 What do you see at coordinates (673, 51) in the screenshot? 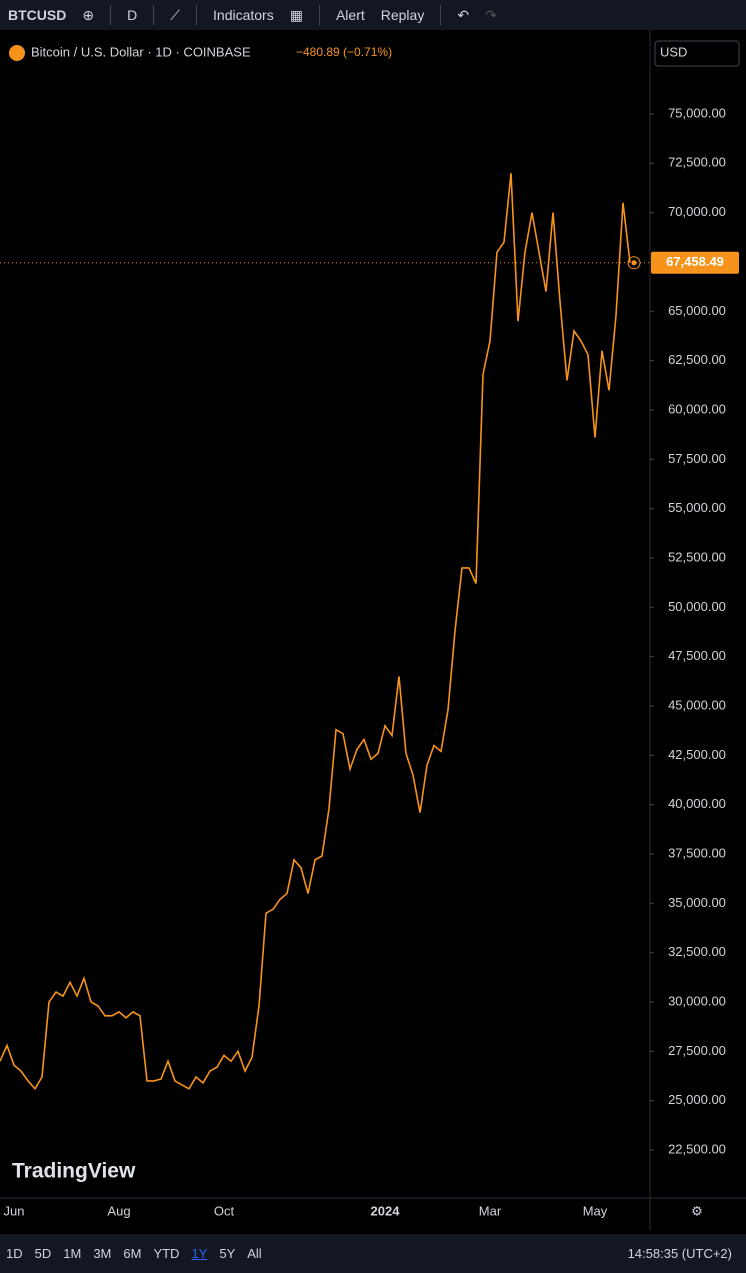
I see `currency: USD` at bounding box center [673, 51].